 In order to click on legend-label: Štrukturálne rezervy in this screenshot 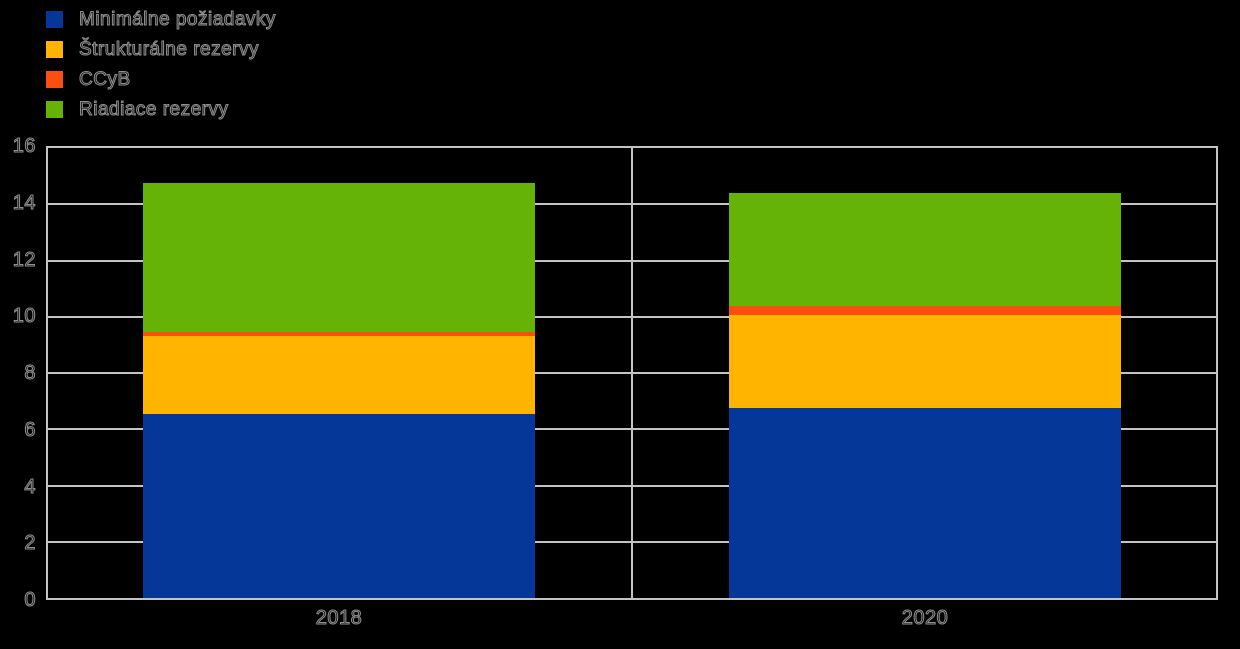, I will do `click(169, 49)`.